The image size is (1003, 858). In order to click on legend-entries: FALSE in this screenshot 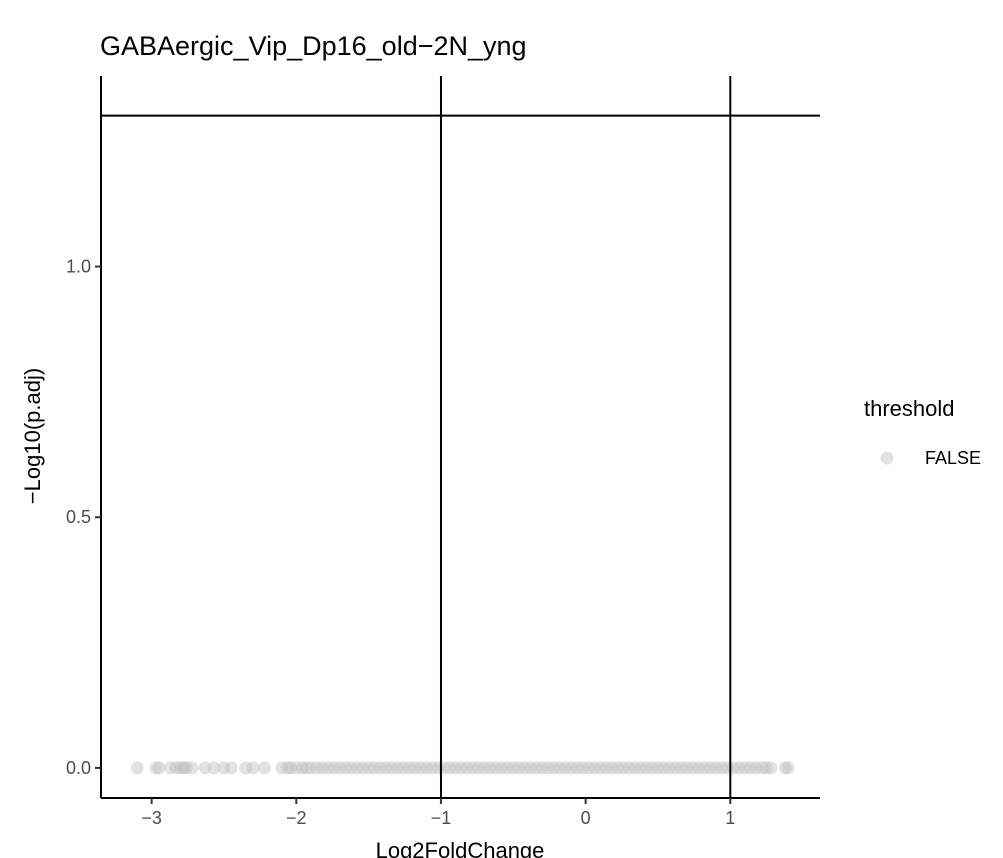, I will do `click(930, 458)`.